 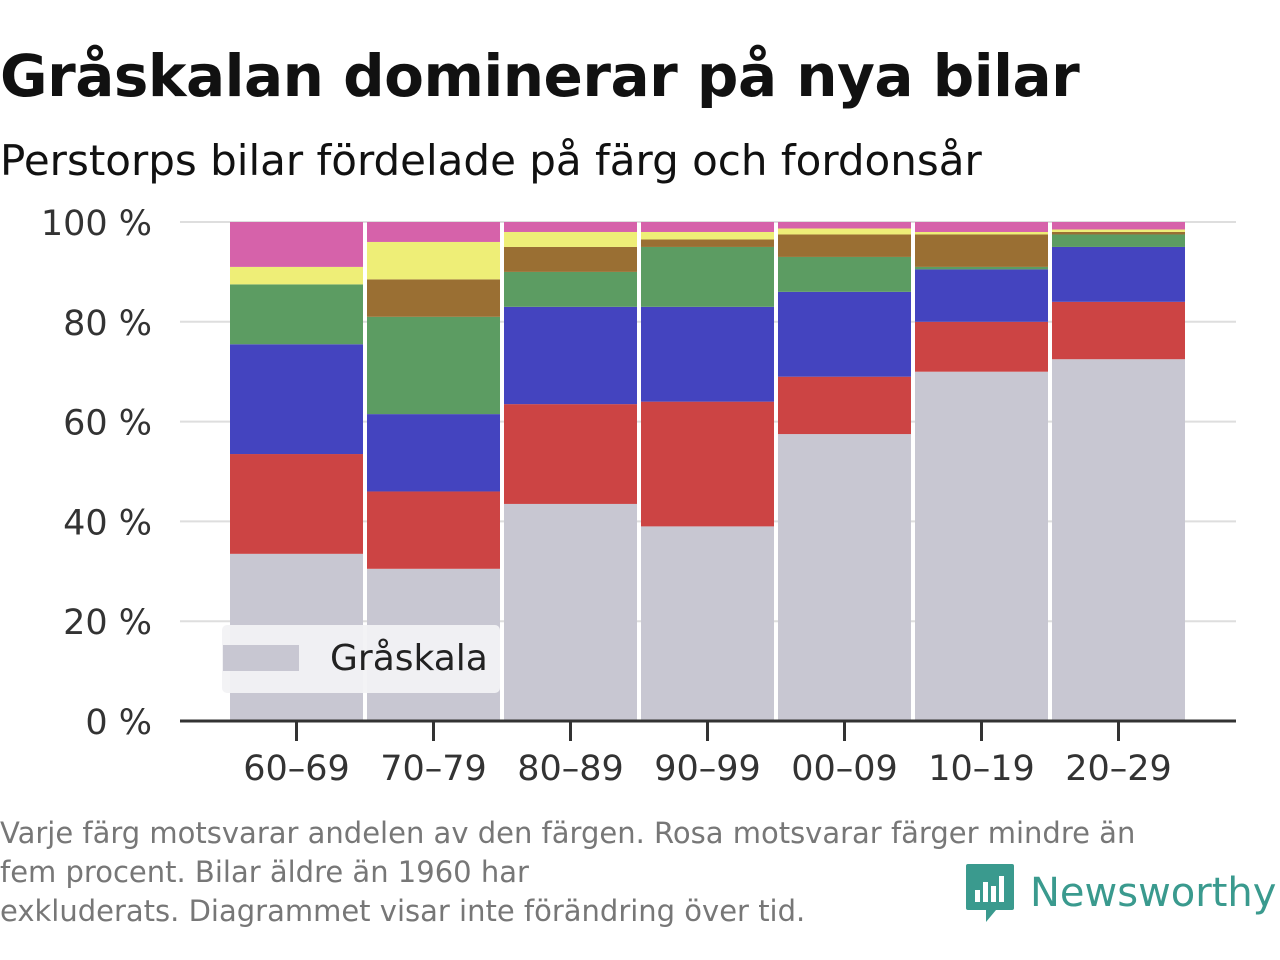 I want to click on y-tick-label: 60 %, so click(x=107, y=424).